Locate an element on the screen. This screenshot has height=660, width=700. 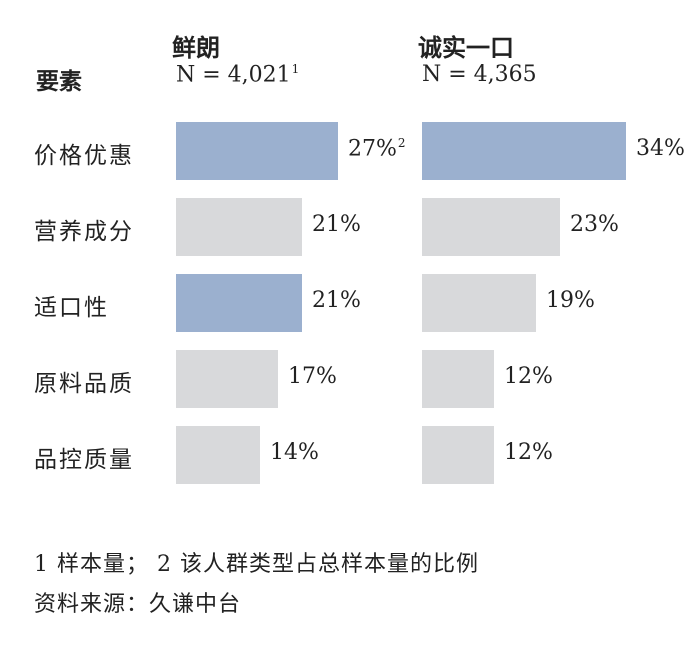
bar-xianlang-palatability is located at coordinates (239, 303).